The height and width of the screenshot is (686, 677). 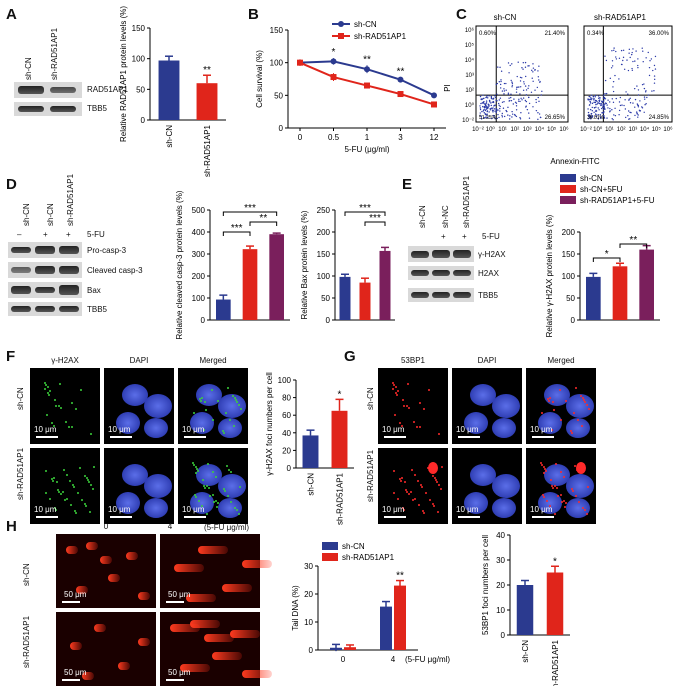 I want to click on B-sig-2: **, so click(x=367, y=59).